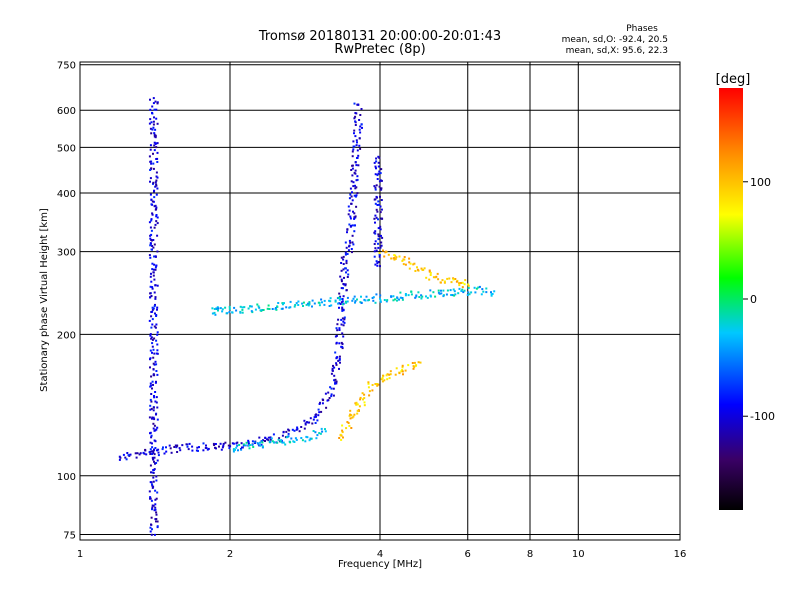 This screenshot has height=600, width=800. Describe the element at coordinates (230, 554) in the screenshot. I see `x-tick-label: 2` at that location.